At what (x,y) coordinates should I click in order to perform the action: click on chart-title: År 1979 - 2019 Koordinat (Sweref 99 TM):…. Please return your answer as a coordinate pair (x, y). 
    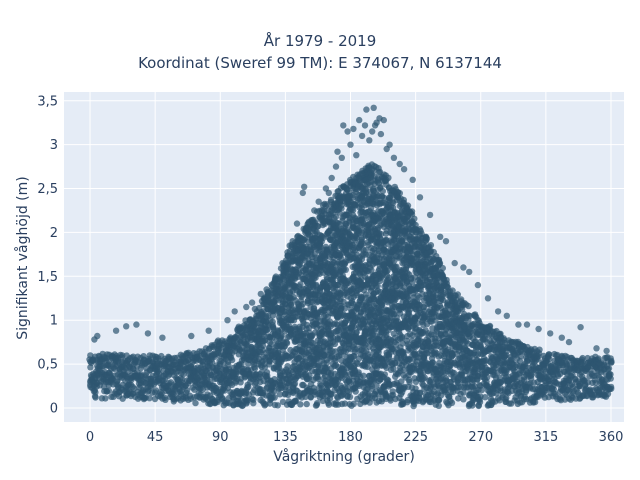
    Looking at the image, I should click on (320, 52).